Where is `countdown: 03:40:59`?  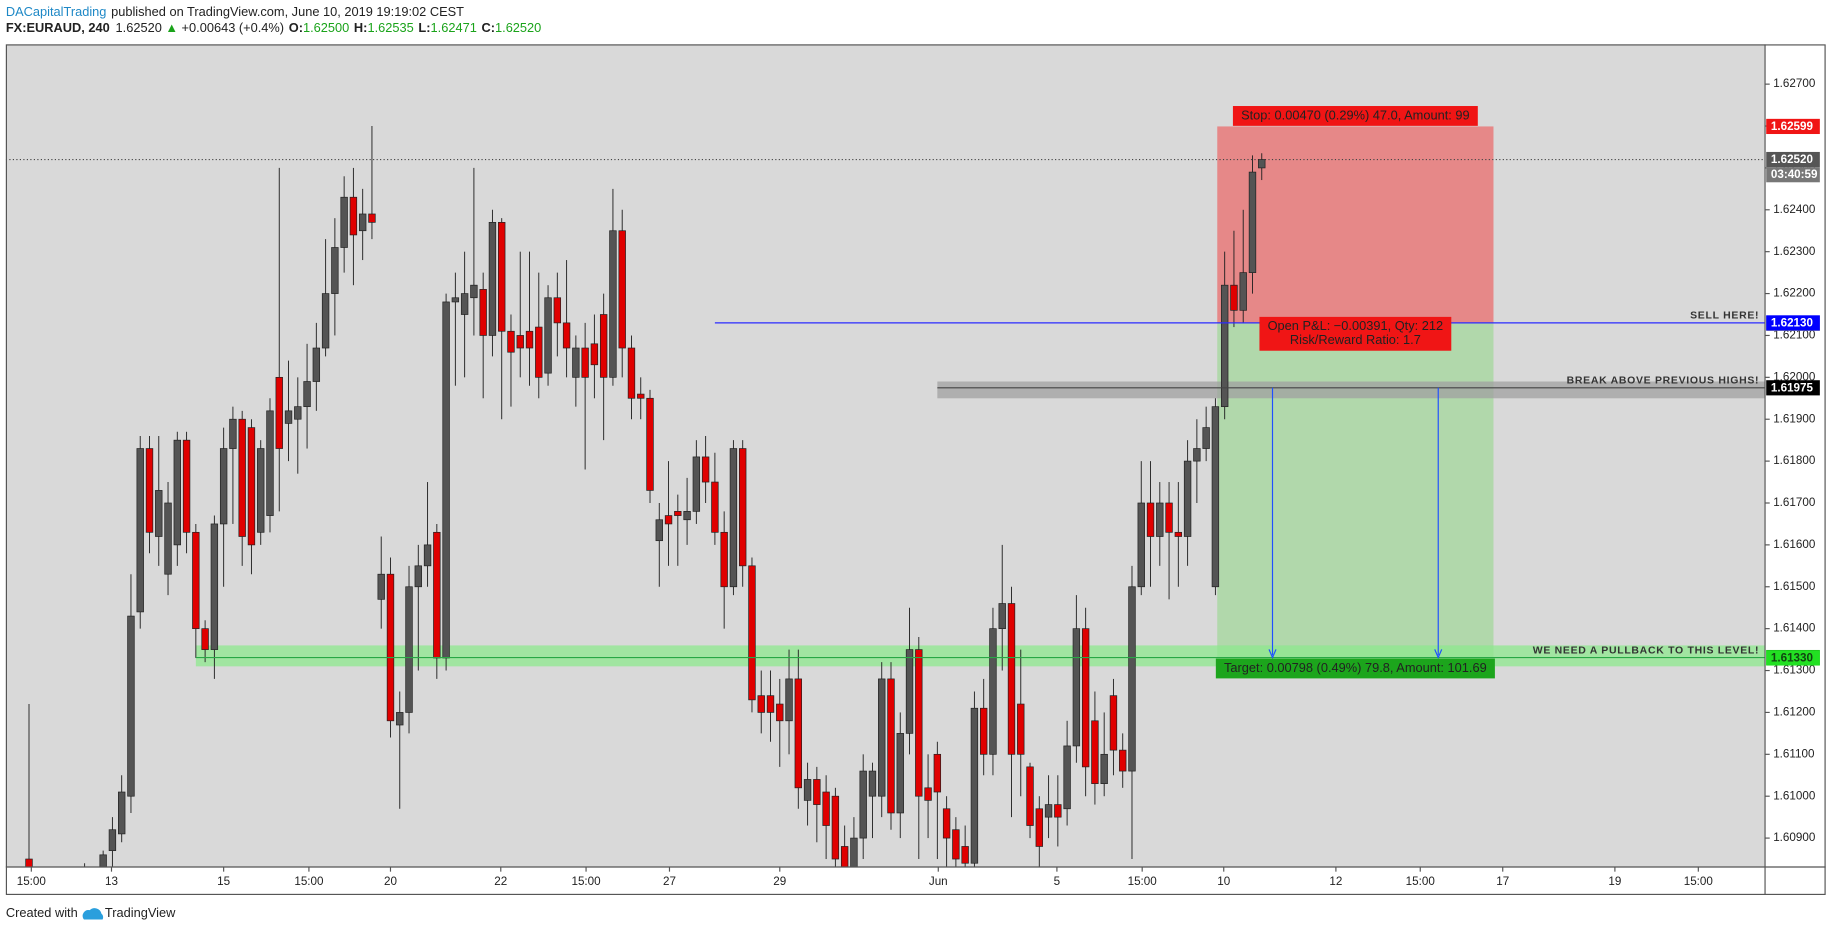 countdown: 03:40:59 is located at coordinates (1794, 174).